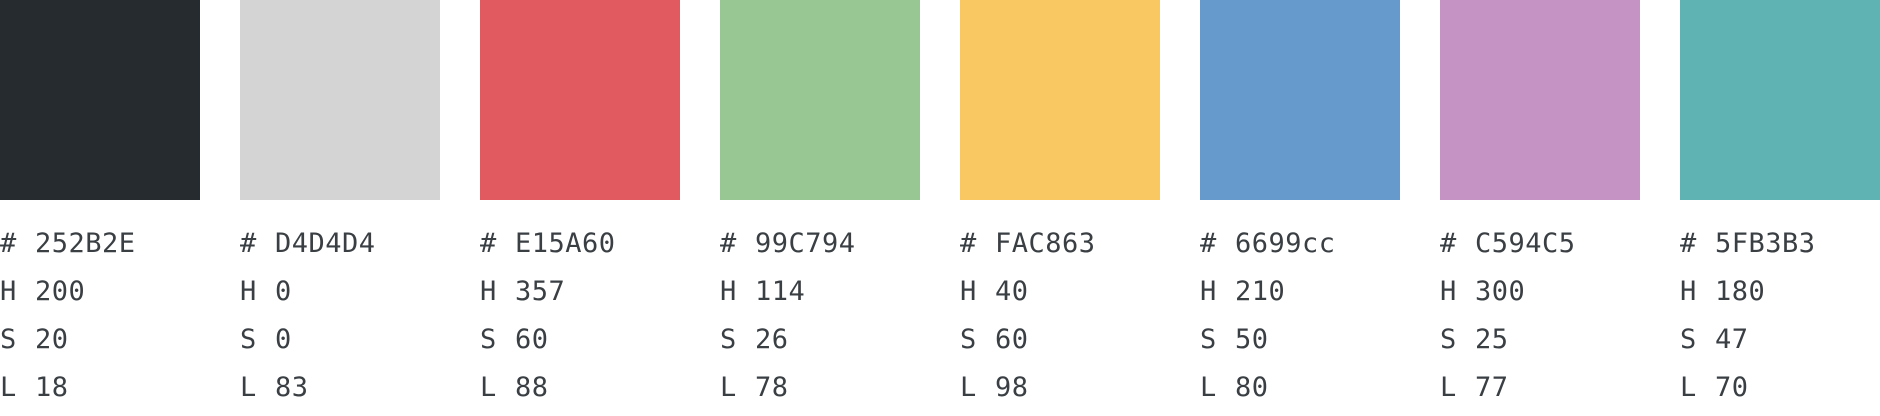 The height and width of the screenshot is (416, 1880). Describe the element at coordinates (805, 243) in the screenshot. I see `hex-value: 99C794` at that location.